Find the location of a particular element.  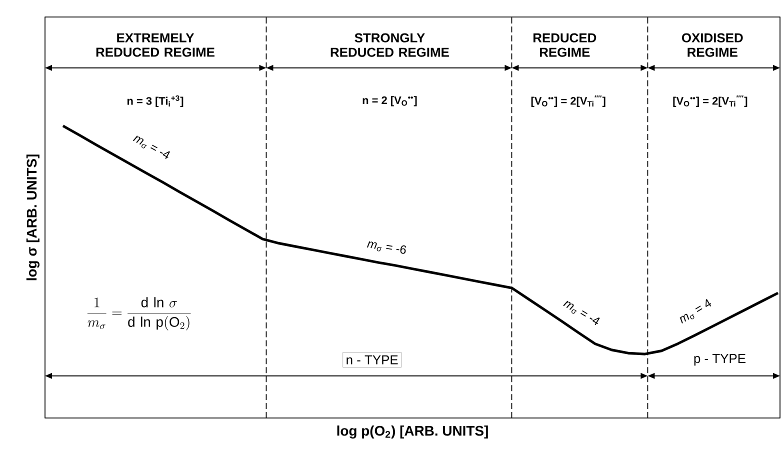

annotation: p - TYPE is located at coordinates (720, 360).